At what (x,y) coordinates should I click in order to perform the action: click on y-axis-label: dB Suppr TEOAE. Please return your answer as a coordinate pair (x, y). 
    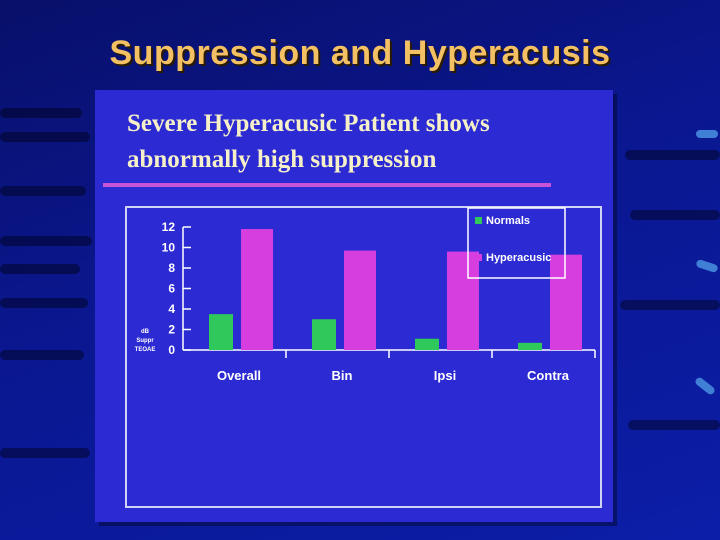
    Looking at the image, I should click on (145, 341).